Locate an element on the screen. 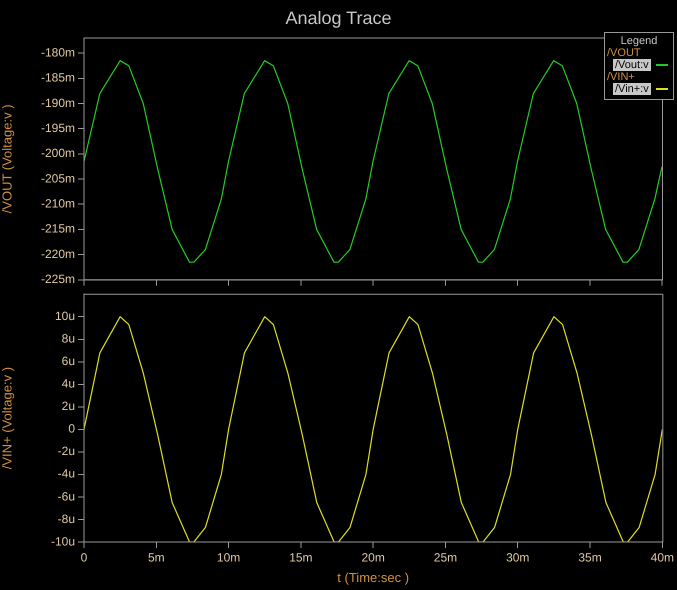 This screenshot has height=590, width=677. y-tick-label: -220m is located at coordinates (57, 253).